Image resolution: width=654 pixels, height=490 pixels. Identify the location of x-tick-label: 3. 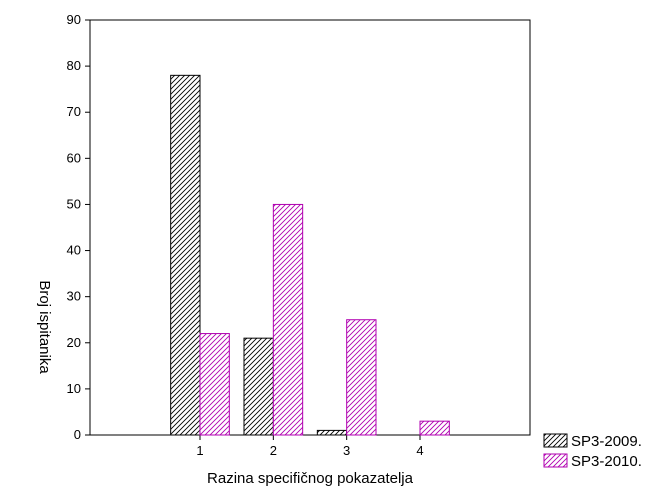
(346, 450).